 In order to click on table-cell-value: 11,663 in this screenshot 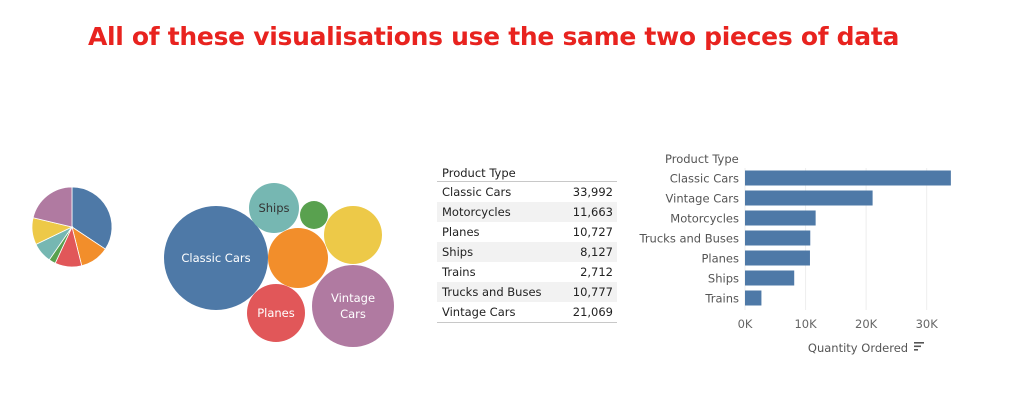, I will do `click(592, 212)`.